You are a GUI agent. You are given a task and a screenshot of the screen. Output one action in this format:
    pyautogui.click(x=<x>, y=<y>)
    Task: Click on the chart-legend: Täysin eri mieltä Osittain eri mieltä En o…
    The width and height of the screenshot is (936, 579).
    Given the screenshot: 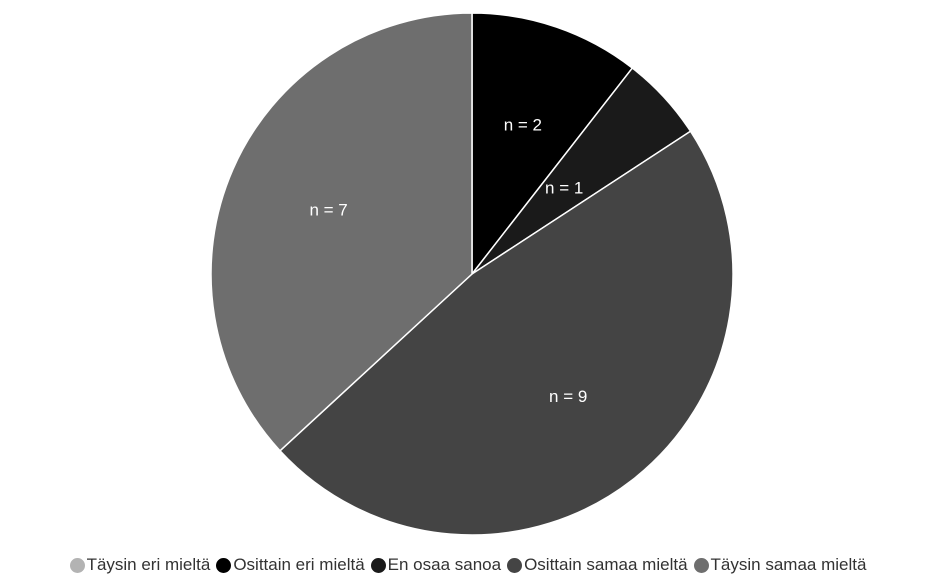 What is the action you would take?
    pyautogui.click(x=468, y=565)
    